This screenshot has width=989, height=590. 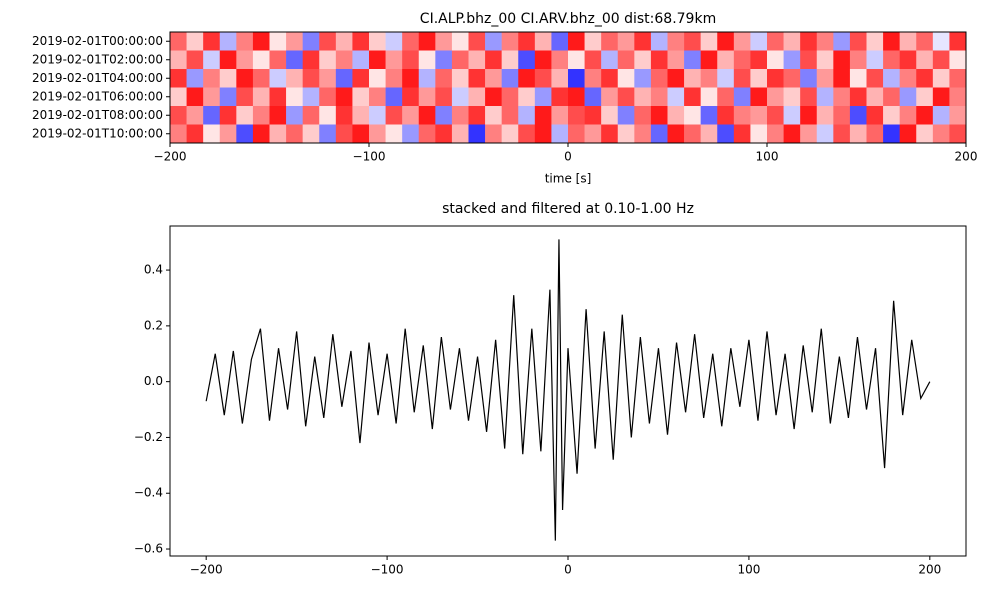 I want to click on x-tick-label: −200, so click(x=170, y=157).